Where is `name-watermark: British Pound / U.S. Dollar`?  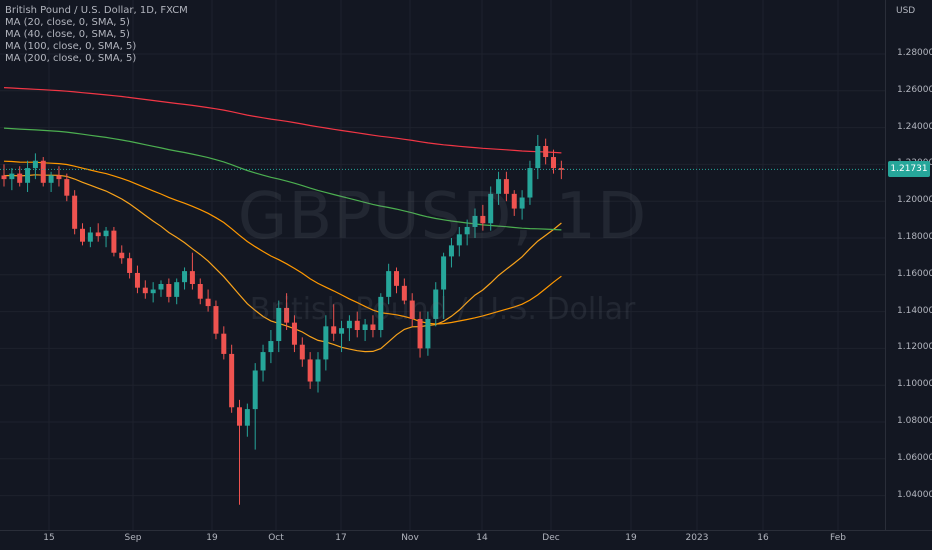 name-watermark: British Pound / U.S. Dollar is located at coordinates (442, 309).